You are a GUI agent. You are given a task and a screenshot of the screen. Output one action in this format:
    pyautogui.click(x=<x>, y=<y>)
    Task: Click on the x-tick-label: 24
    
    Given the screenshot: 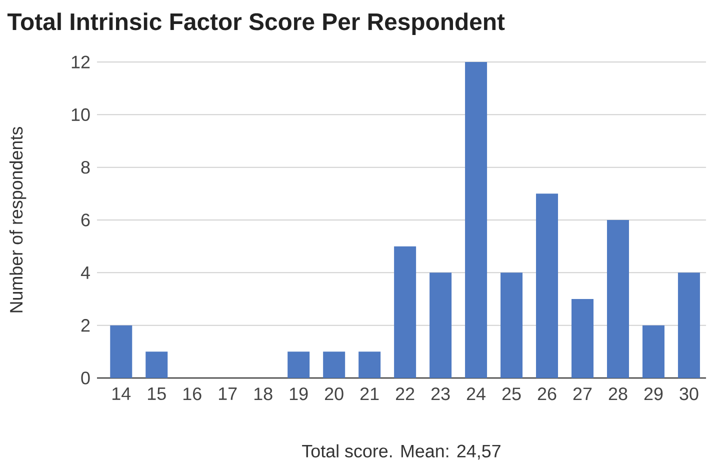 What is the action you would take?
    pyautogui.click(x=476, y=394)
    